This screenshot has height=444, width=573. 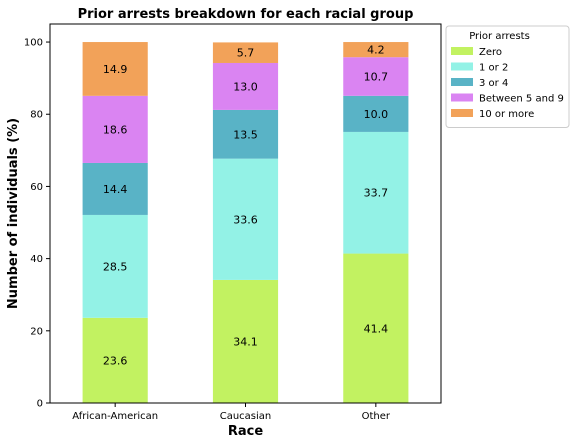 I want to click on x-tick-label: Other, so click(x=376, y=416).